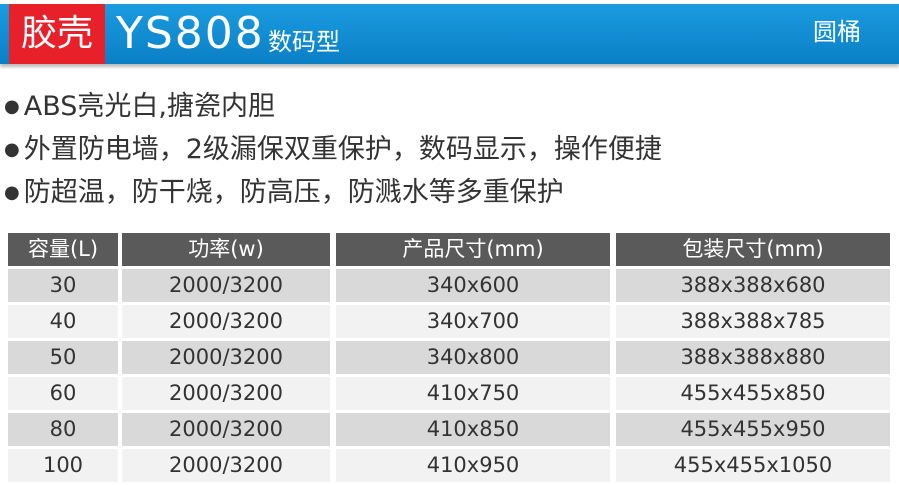  I want to click on table-cell: 410x750, so click(473, 393).